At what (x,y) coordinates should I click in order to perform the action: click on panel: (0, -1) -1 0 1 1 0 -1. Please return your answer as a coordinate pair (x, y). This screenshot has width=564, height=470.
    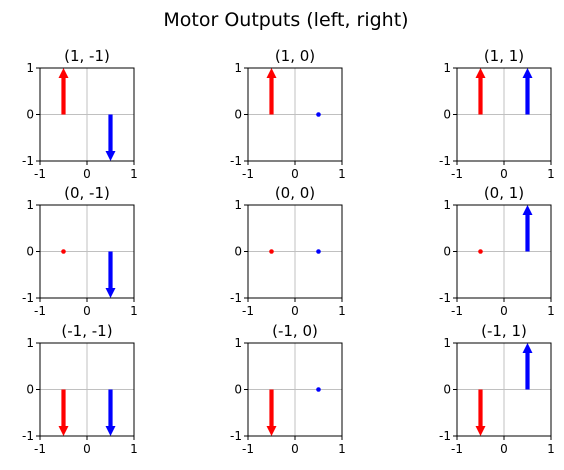
    Looking at the image, I should click on (80, 251).